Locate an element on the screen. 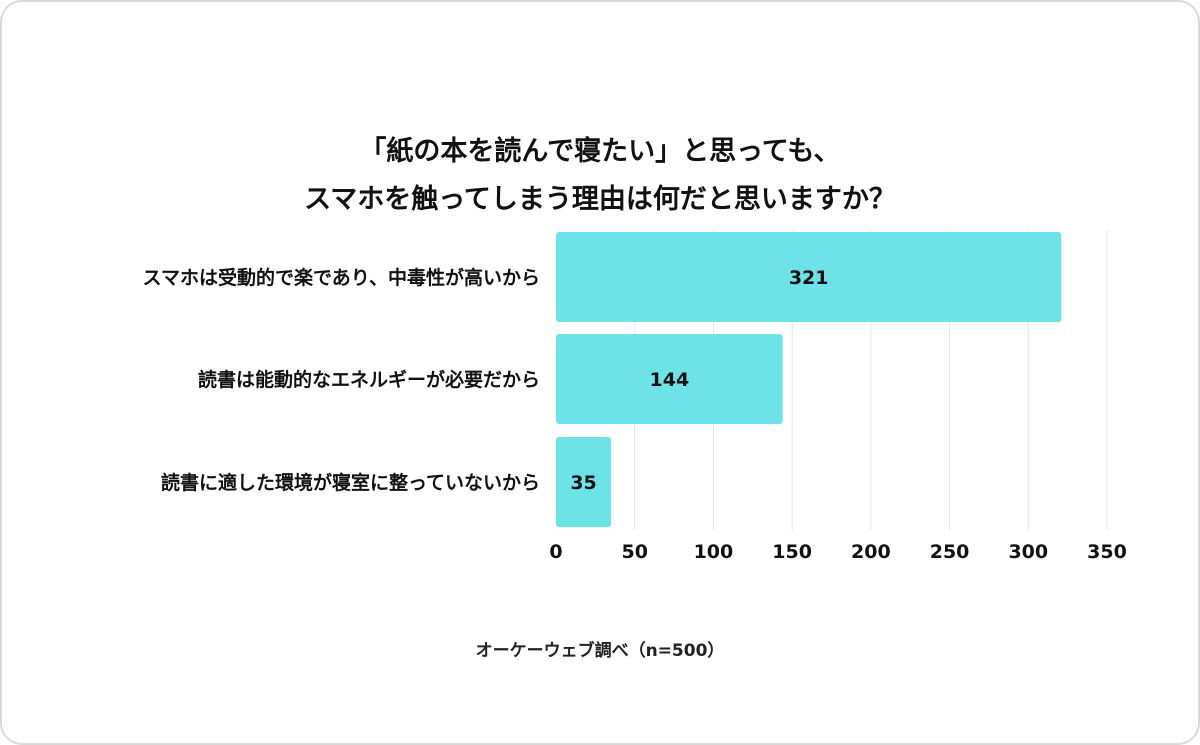  x-tick-label-100: 100 is located at coordinates (714, 552).